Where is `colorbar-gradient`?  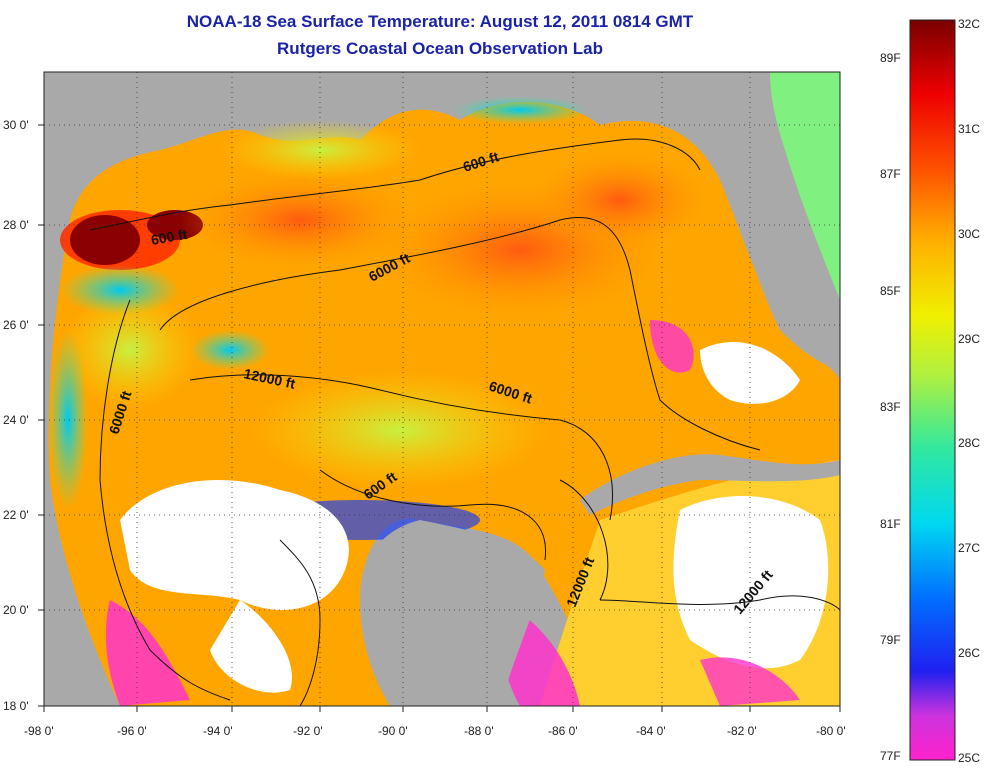 colorbar-gradient is located at coordinates (932, 390).